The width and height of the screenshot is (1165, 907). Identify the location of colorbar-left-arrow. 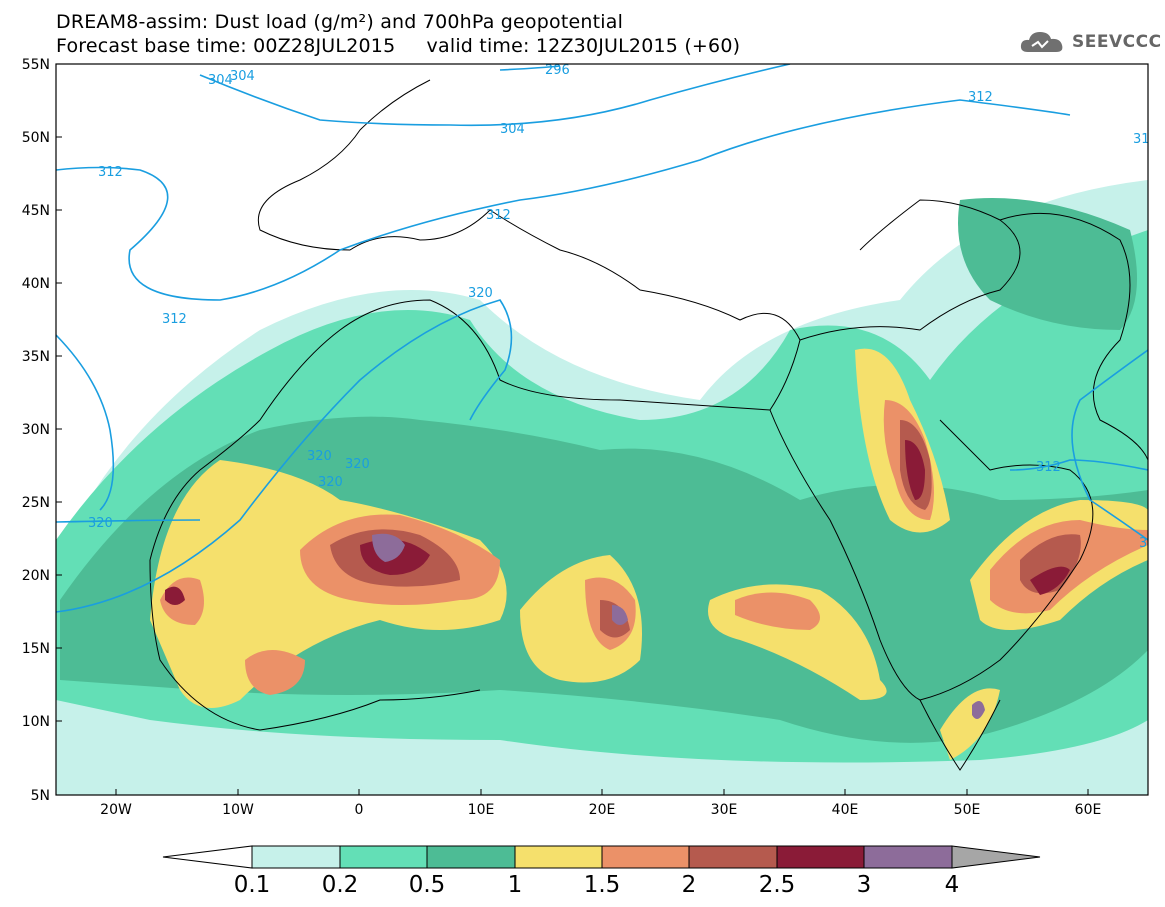
(207, 857).